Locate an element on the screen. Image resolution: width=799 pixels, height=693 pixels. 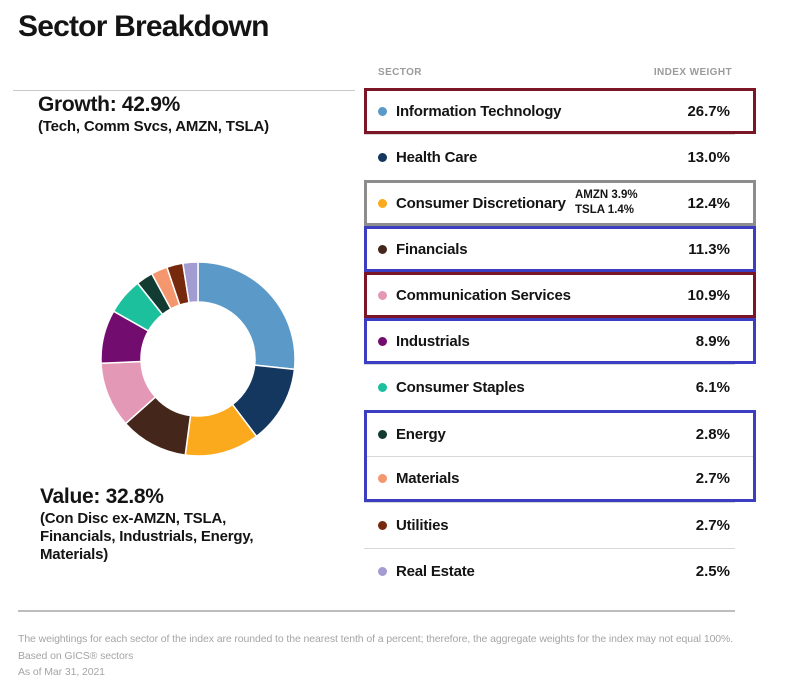
sector-donut-chart is located at coordinates (198, 359).